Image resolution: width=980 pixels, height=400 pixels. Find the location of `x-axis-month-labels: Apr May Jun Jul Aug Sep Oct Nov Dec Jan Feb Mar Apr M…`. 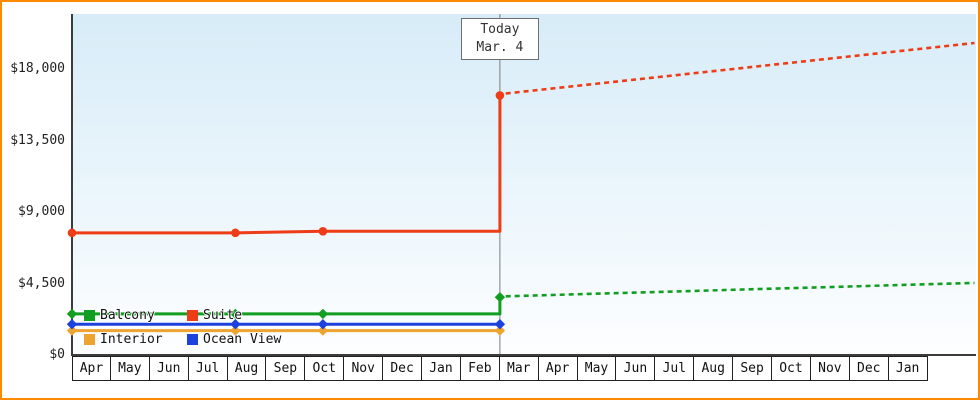

x-axis-month-labels: Apr May Jun Jul Aug Sep Oct Nov Dec Jan Feb Mar Apr M… is located at coordinates (500, 368).